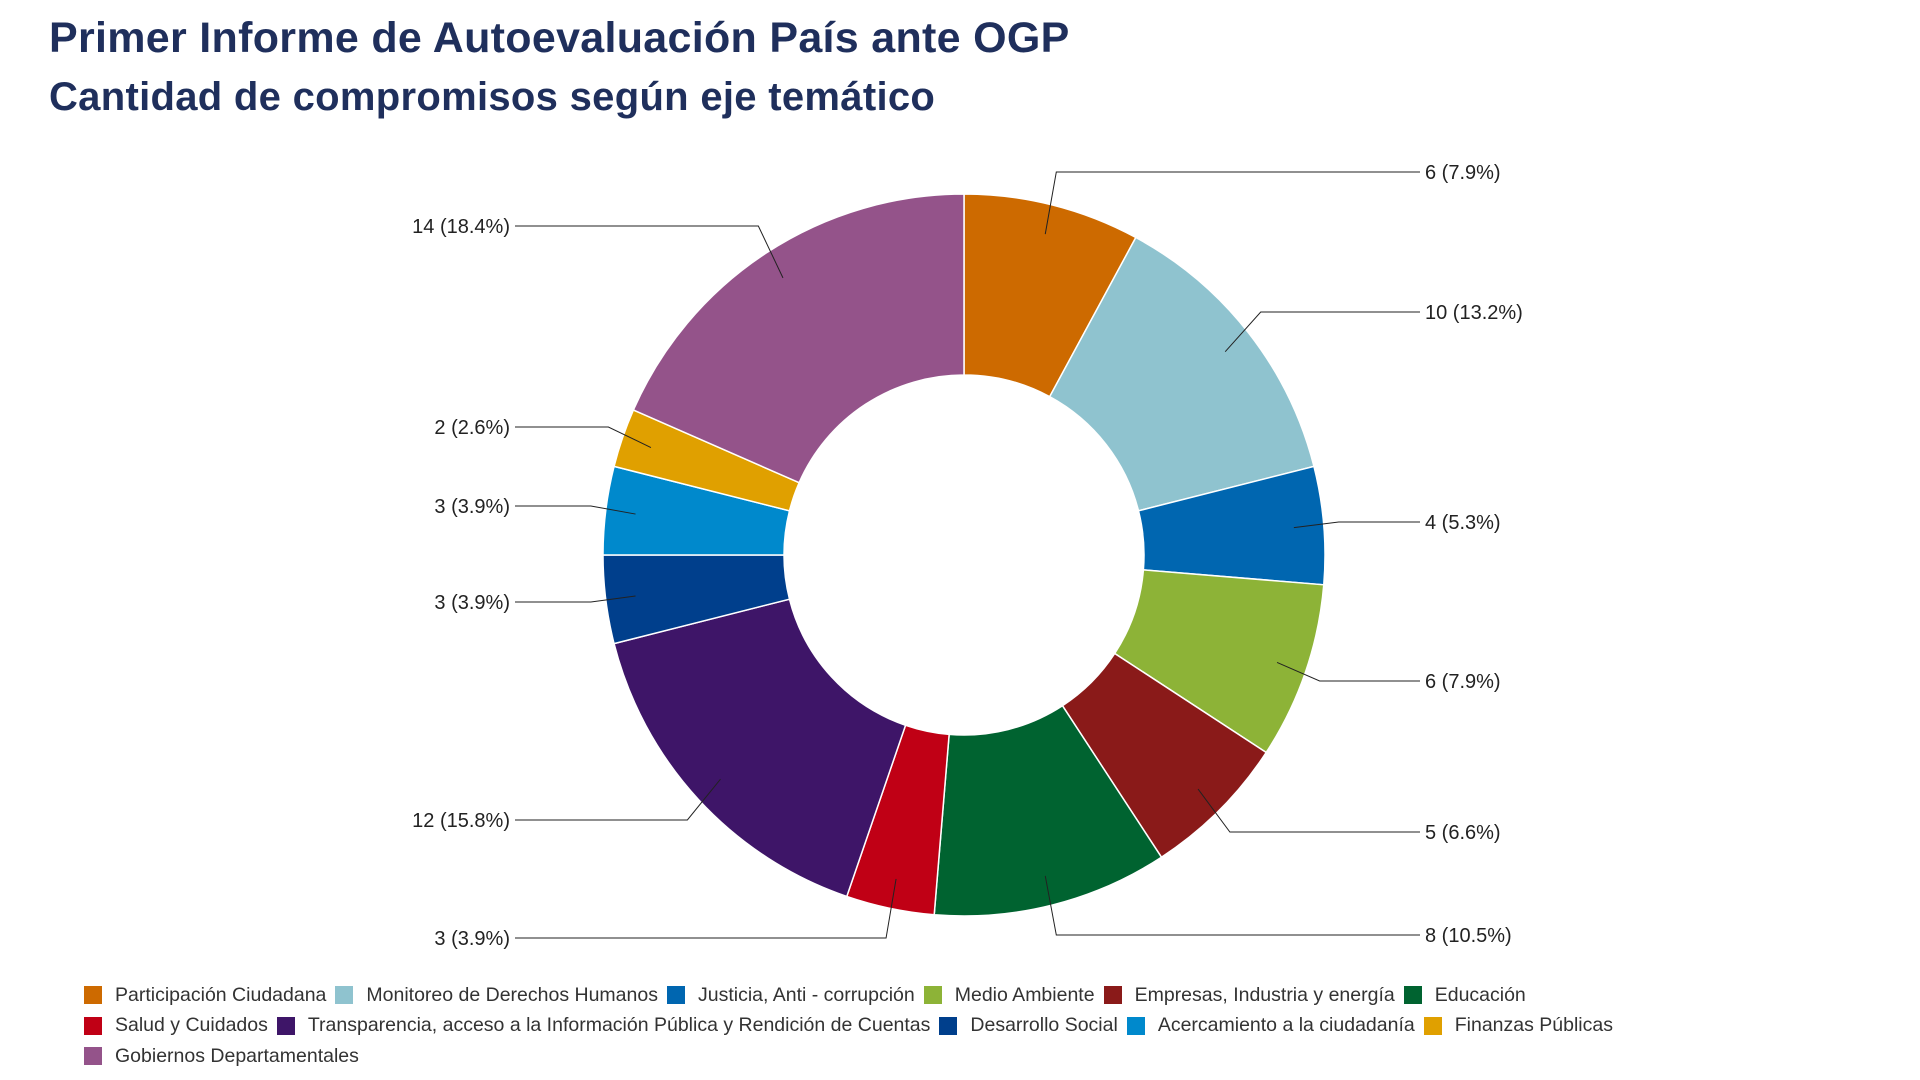  Describe the element at coordinates (1474, 313) in the screenshot. I see `data-label: 10 (13.2%)` at that location.